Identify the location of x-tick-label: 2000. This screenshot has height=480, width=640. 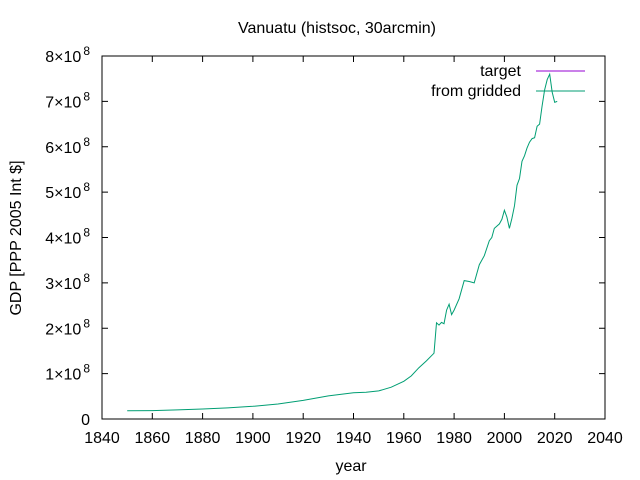
(505, 438).